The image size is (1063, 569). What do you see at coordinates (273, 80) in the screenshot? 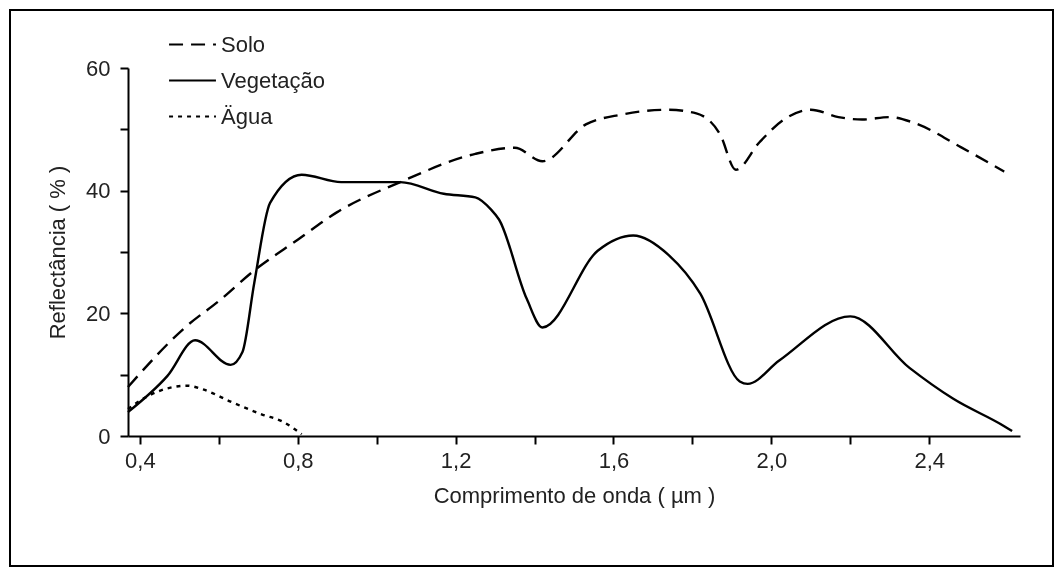
I see `legend-label: Vegetação` at bounding box center [273, 80].